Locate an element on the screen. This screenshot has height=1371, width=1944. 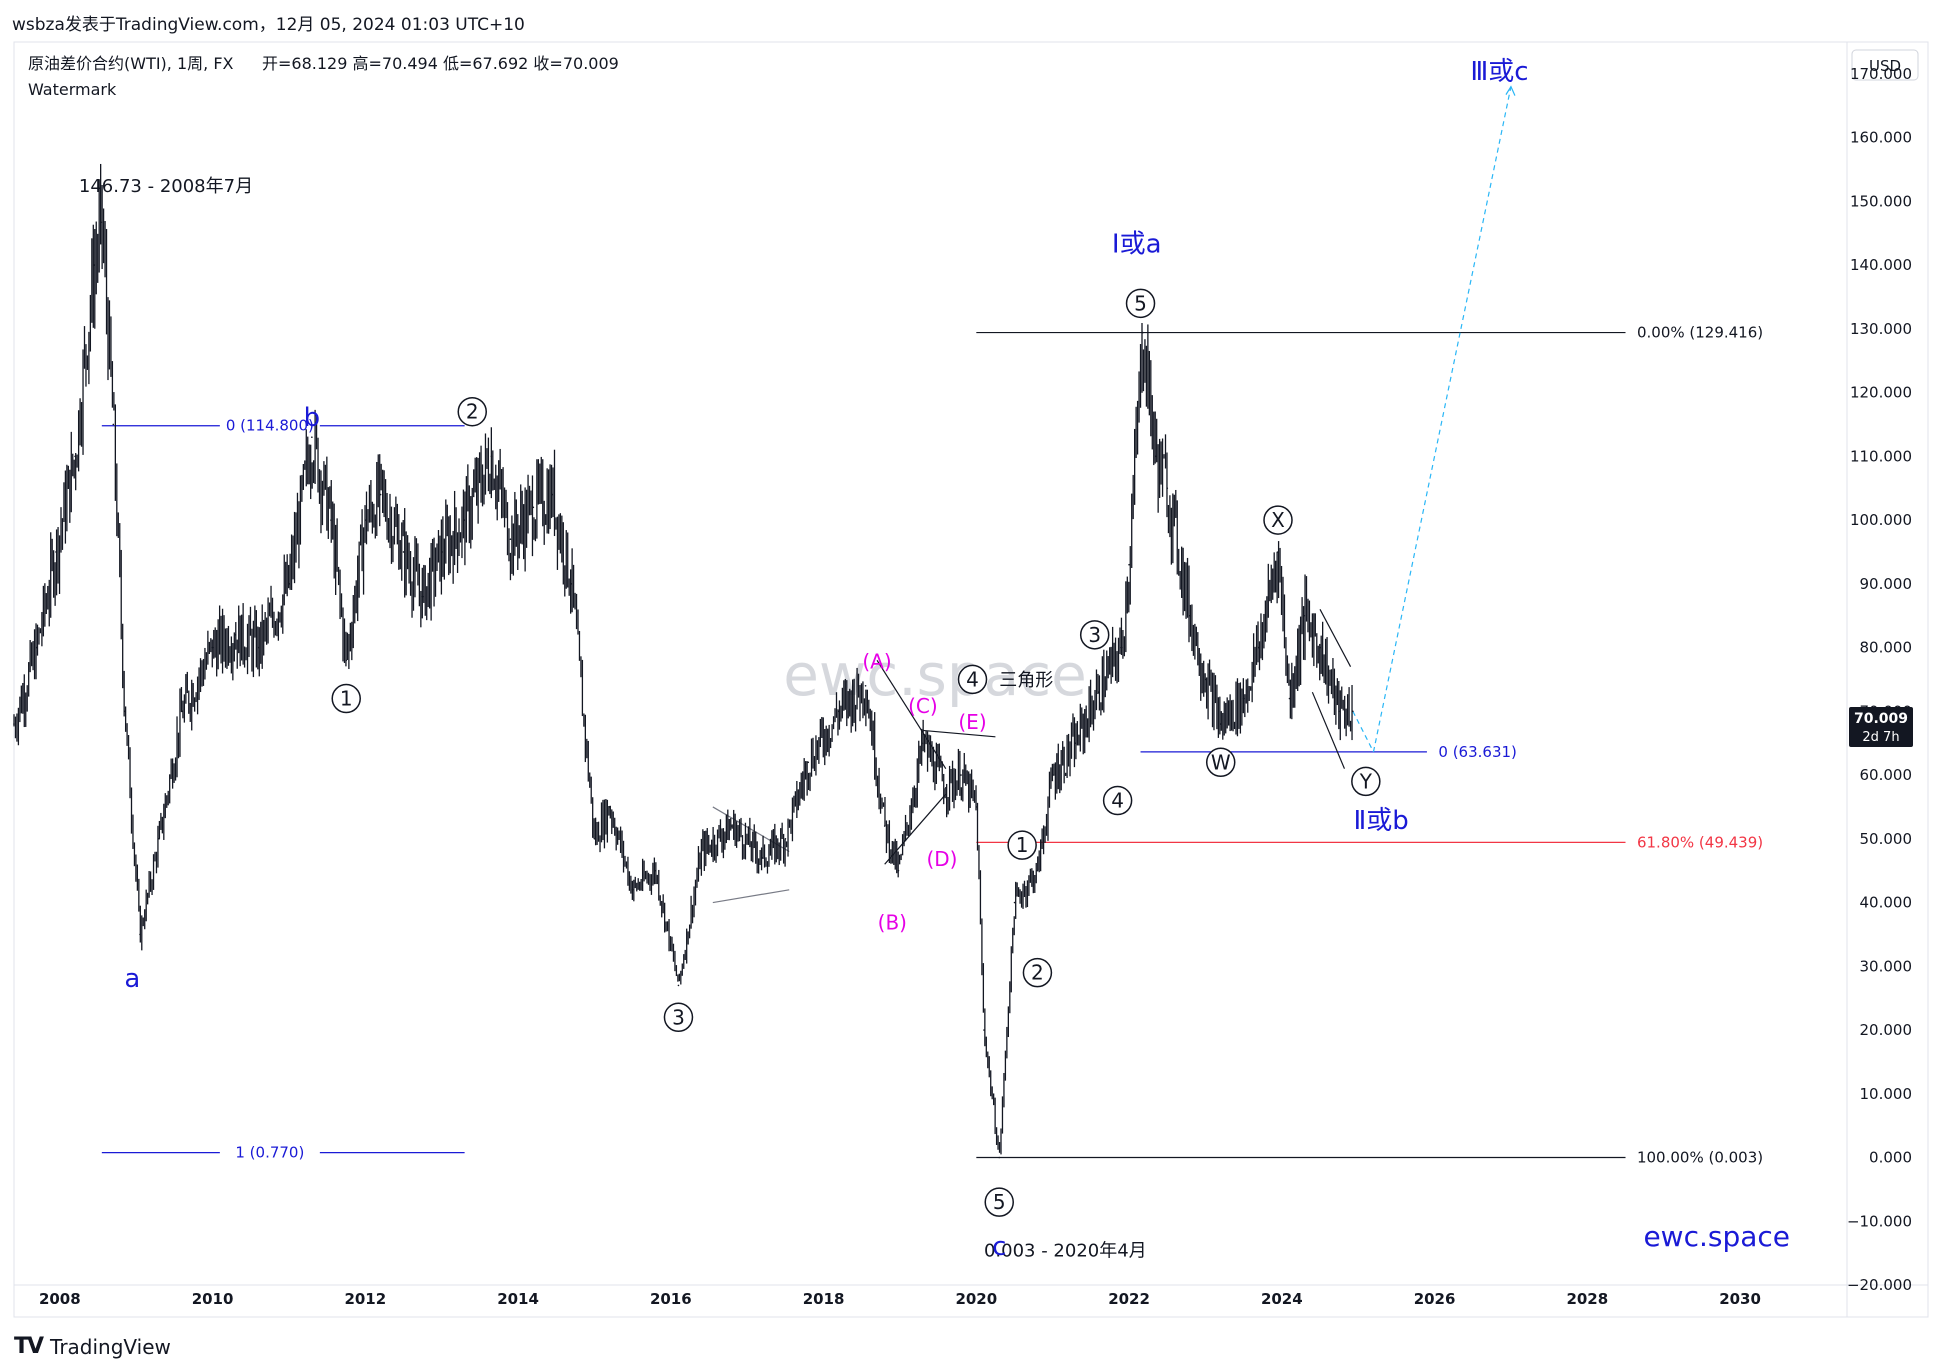
fib-level-label: 100.00% (0.003) is located at coordinates (1700, 1157).